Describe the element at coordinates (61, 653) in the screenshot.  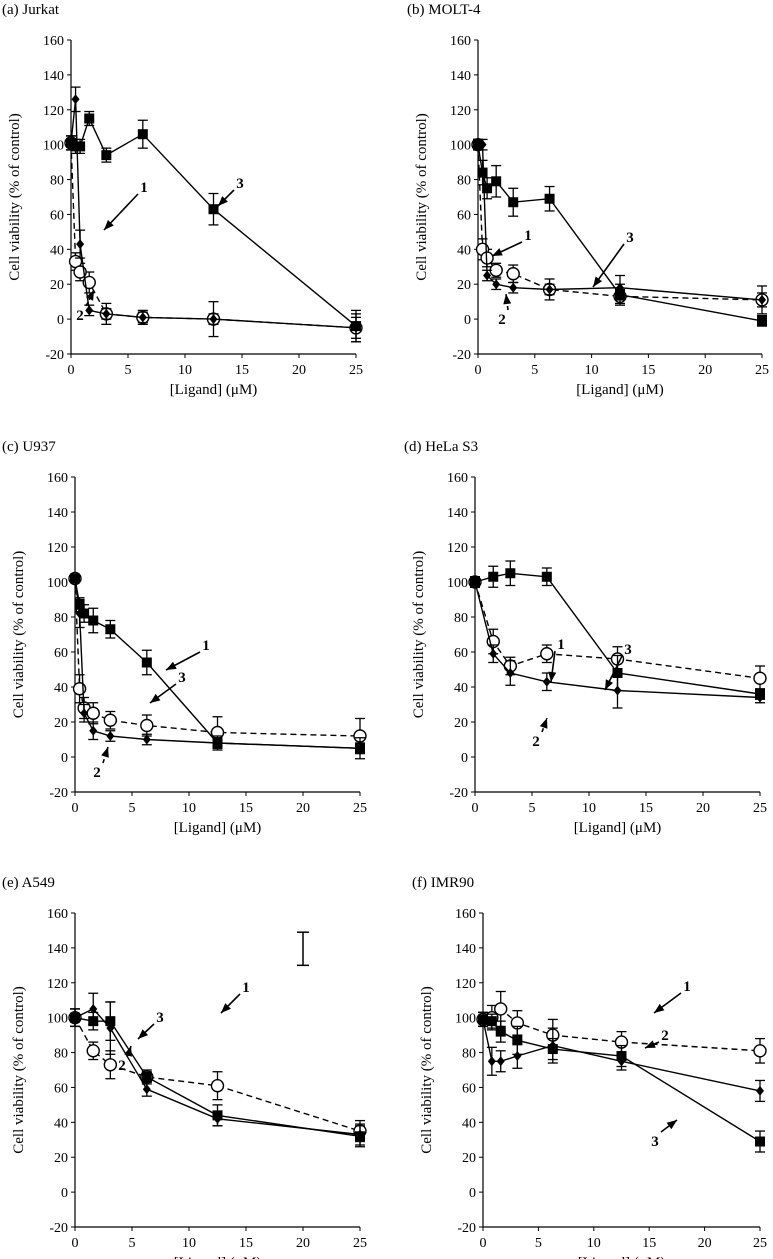
I see `y-tick-label: 60` at that location.